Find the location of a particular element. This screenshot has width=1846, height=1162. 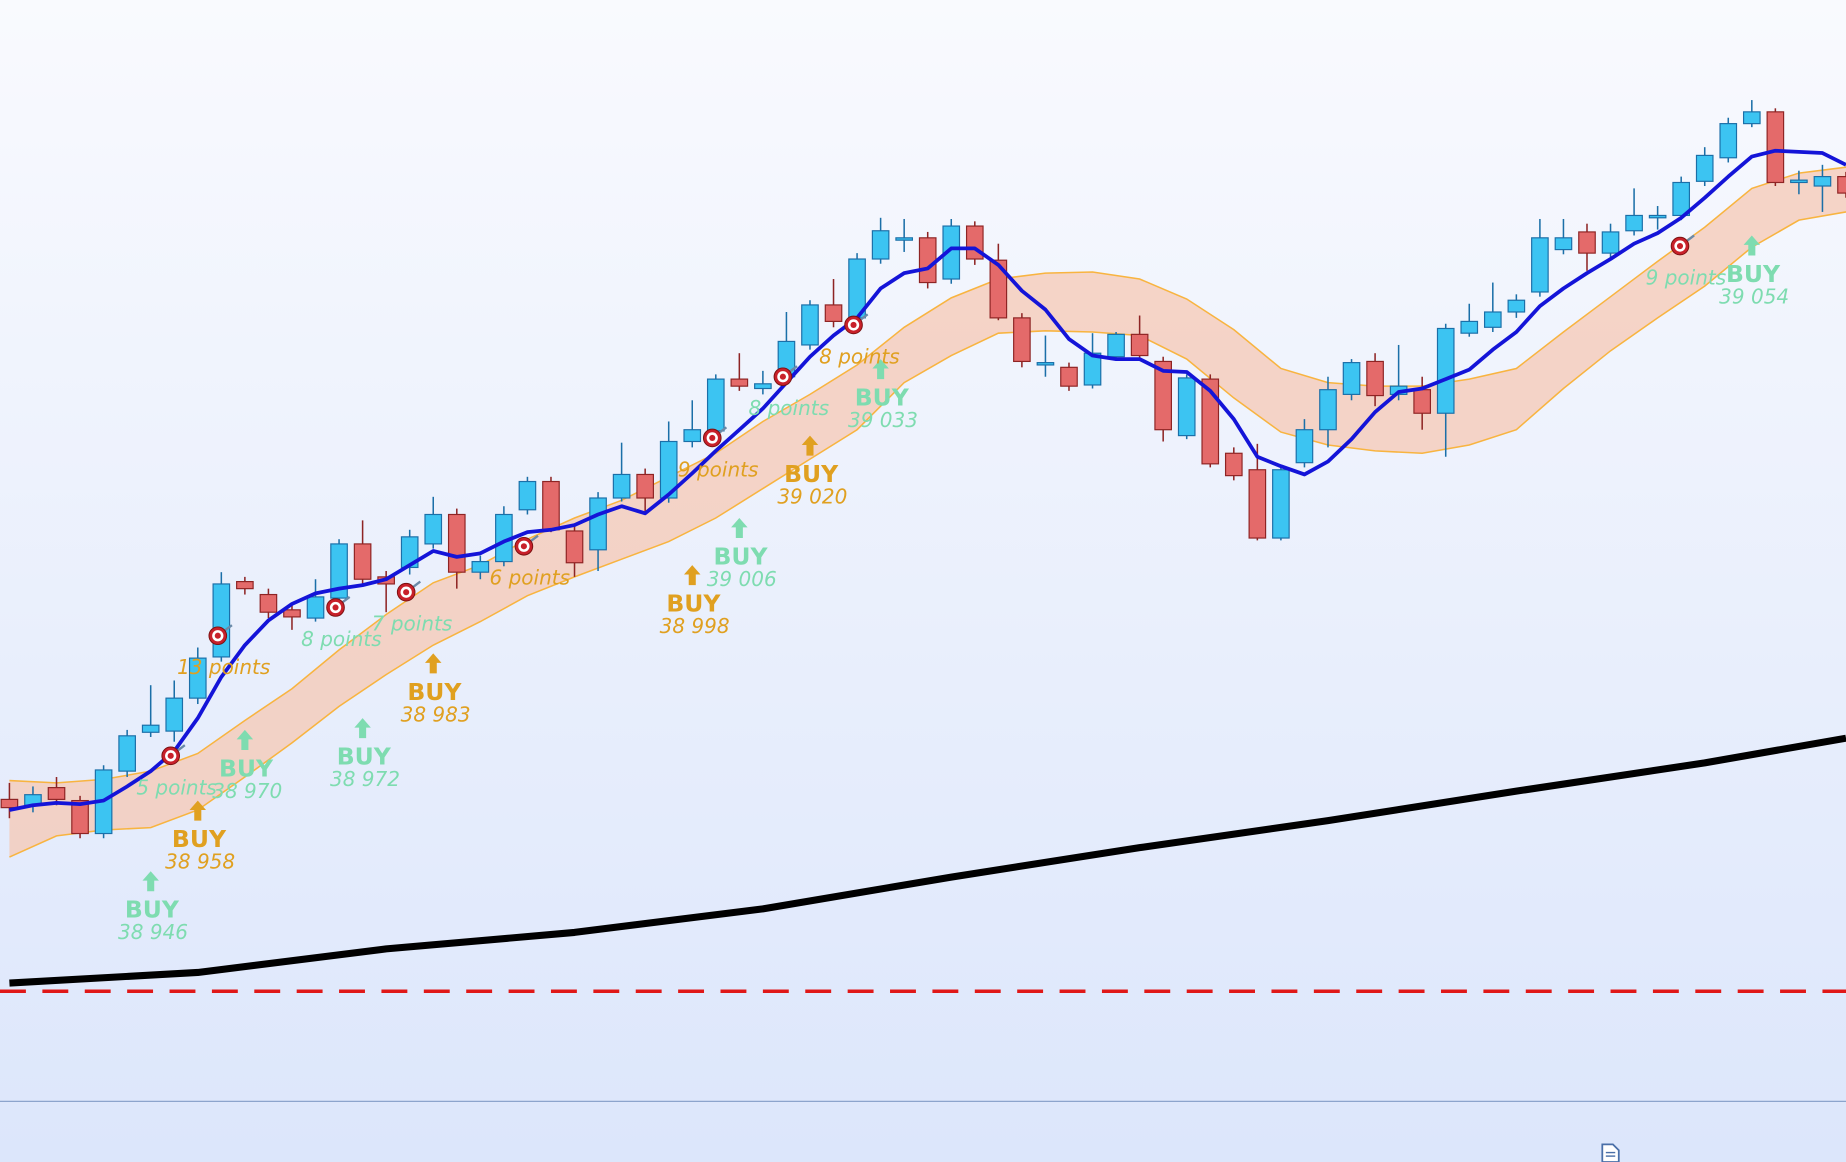

buy-price: 38 972 is located at coordinates (365, 779).